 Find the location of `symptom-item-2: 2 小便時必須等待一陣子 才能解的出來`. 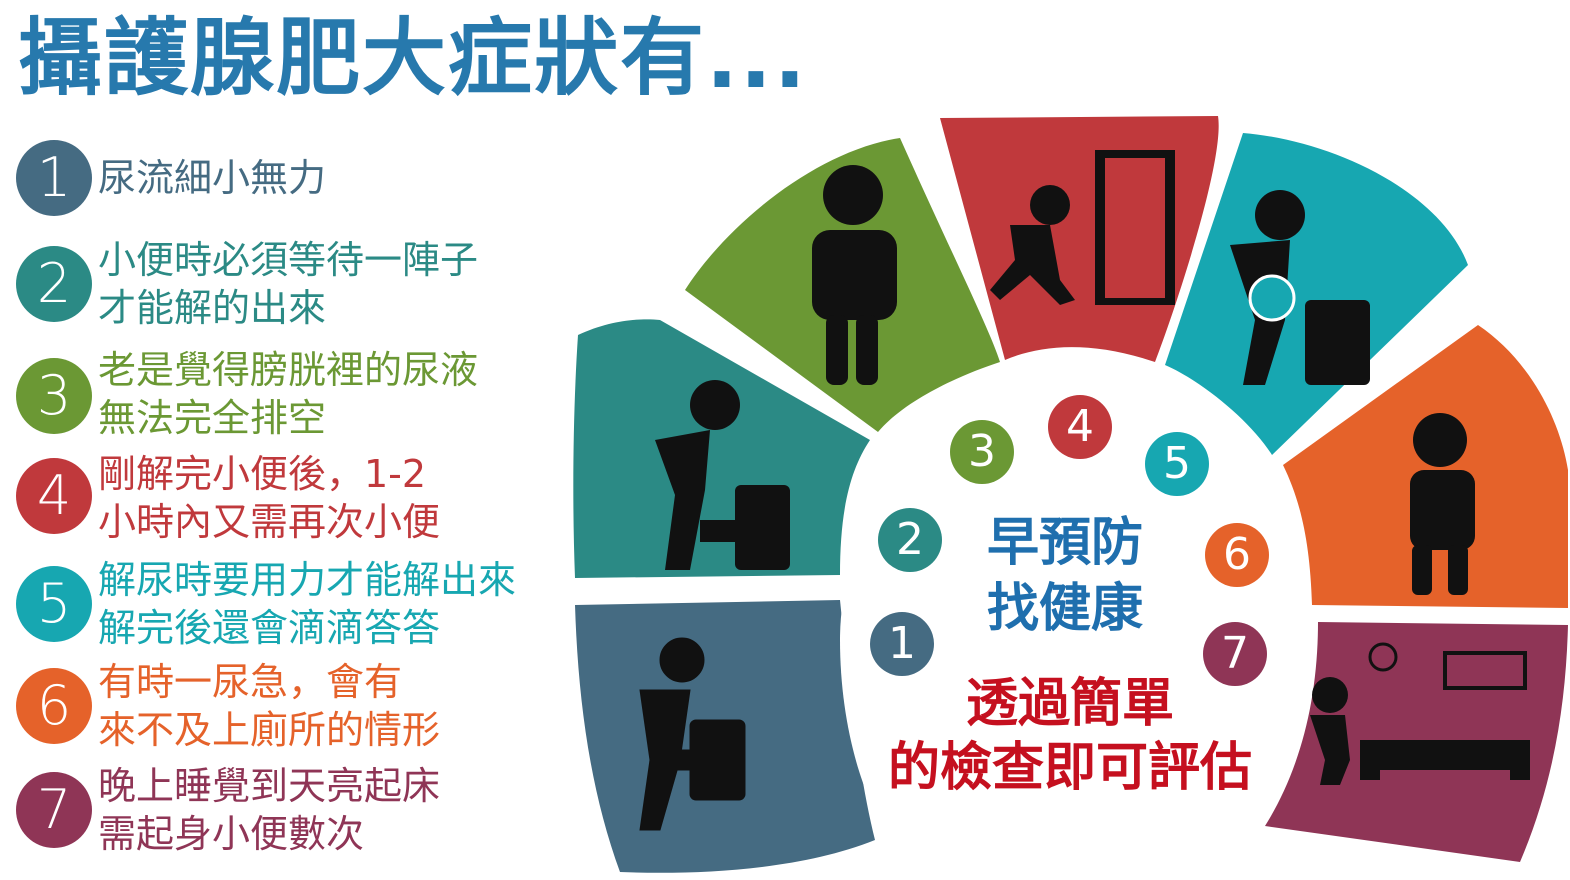

symptom-item-2: 2 小便時必須等待一陣子 才能解的出來 is located at coordinates (296, 284).